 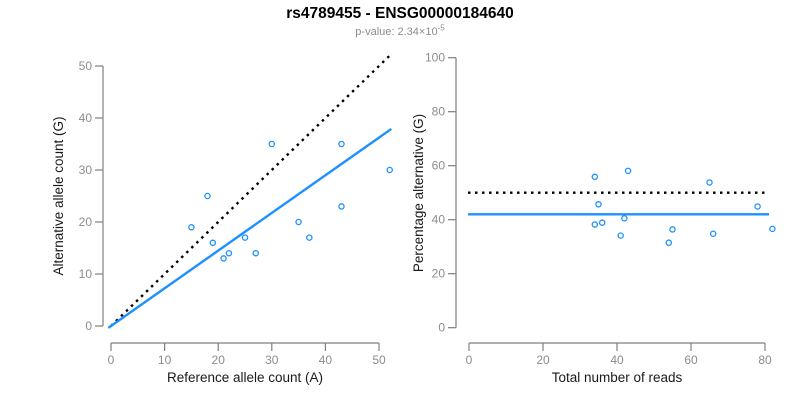 What do you see at coordinates (245, 377) in the screenshot?
I see `x-axis-title-left: Reference allele count (A)` at bounding box center [245, 377].